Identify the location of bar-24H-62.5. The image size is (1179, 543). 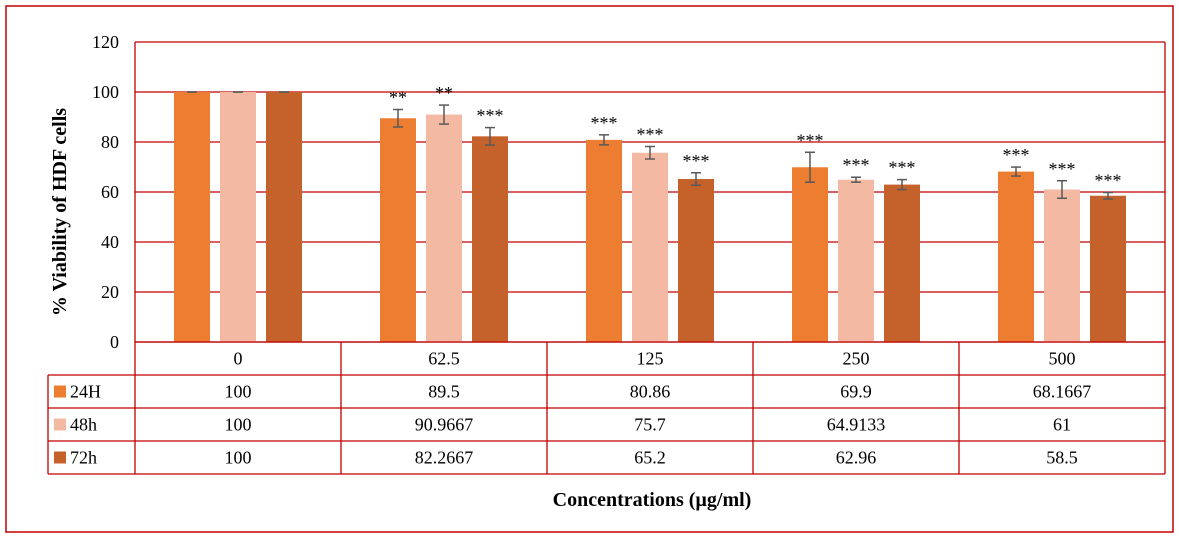
(398, 230).